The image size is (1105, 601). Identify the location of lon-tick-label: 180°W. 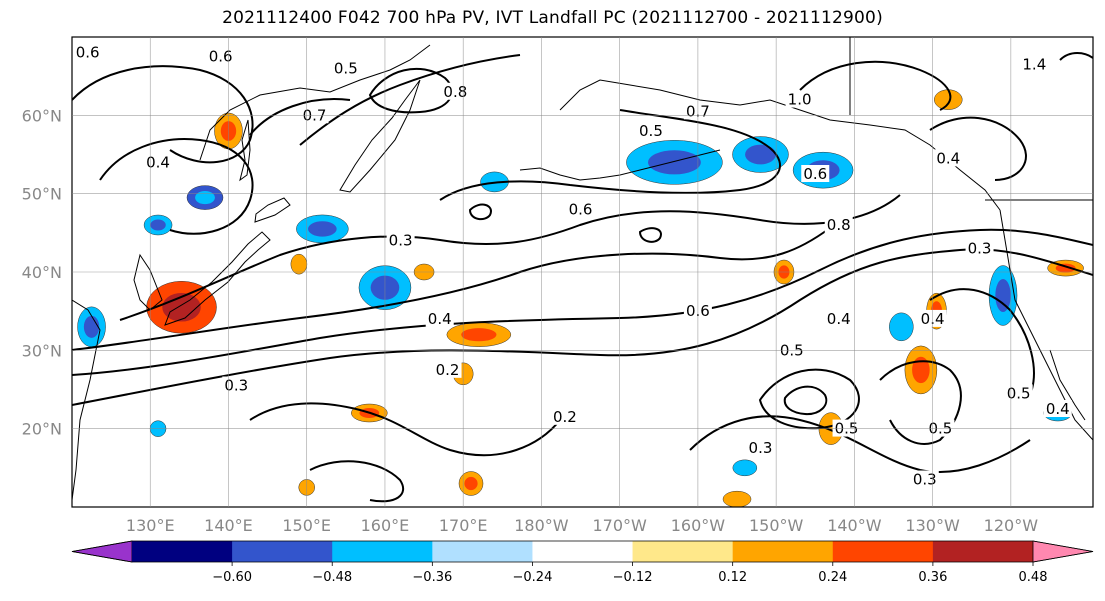
(541, 525).